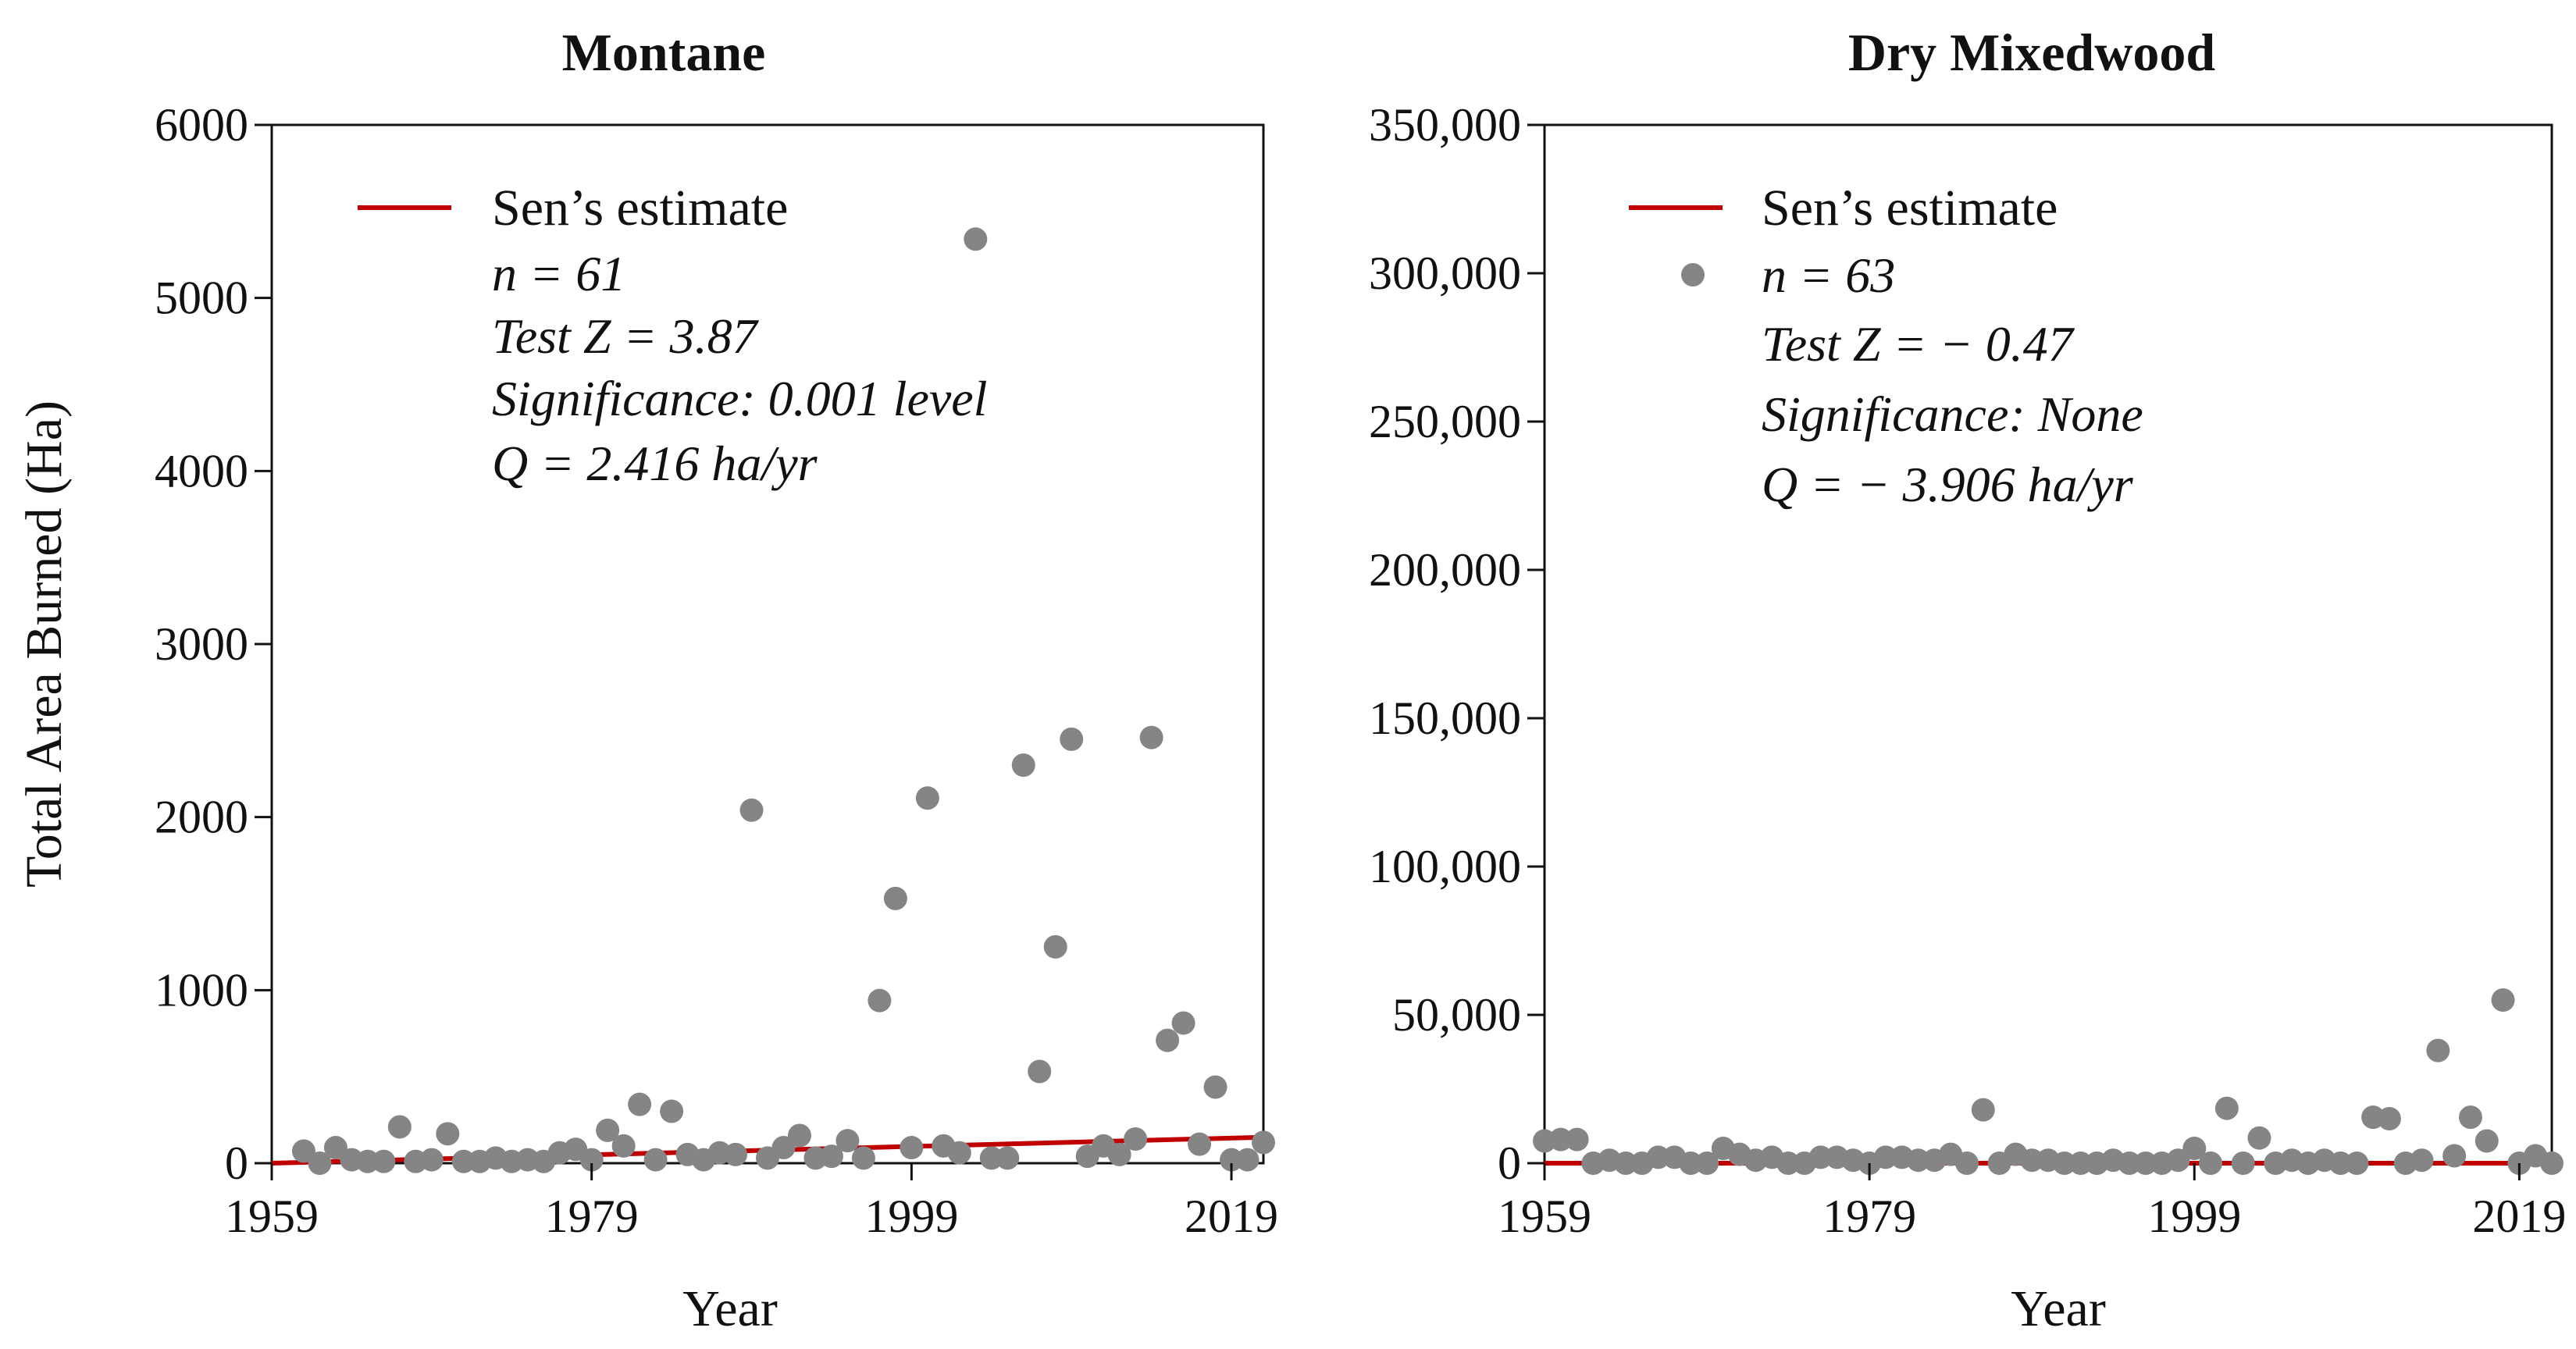 This screenshot has width=2576, height=1349. Describe the element at coordinates (1544, 1216) in the screenshot. I see `dry-mixedwood-x-tick-label: 1959` at that location.